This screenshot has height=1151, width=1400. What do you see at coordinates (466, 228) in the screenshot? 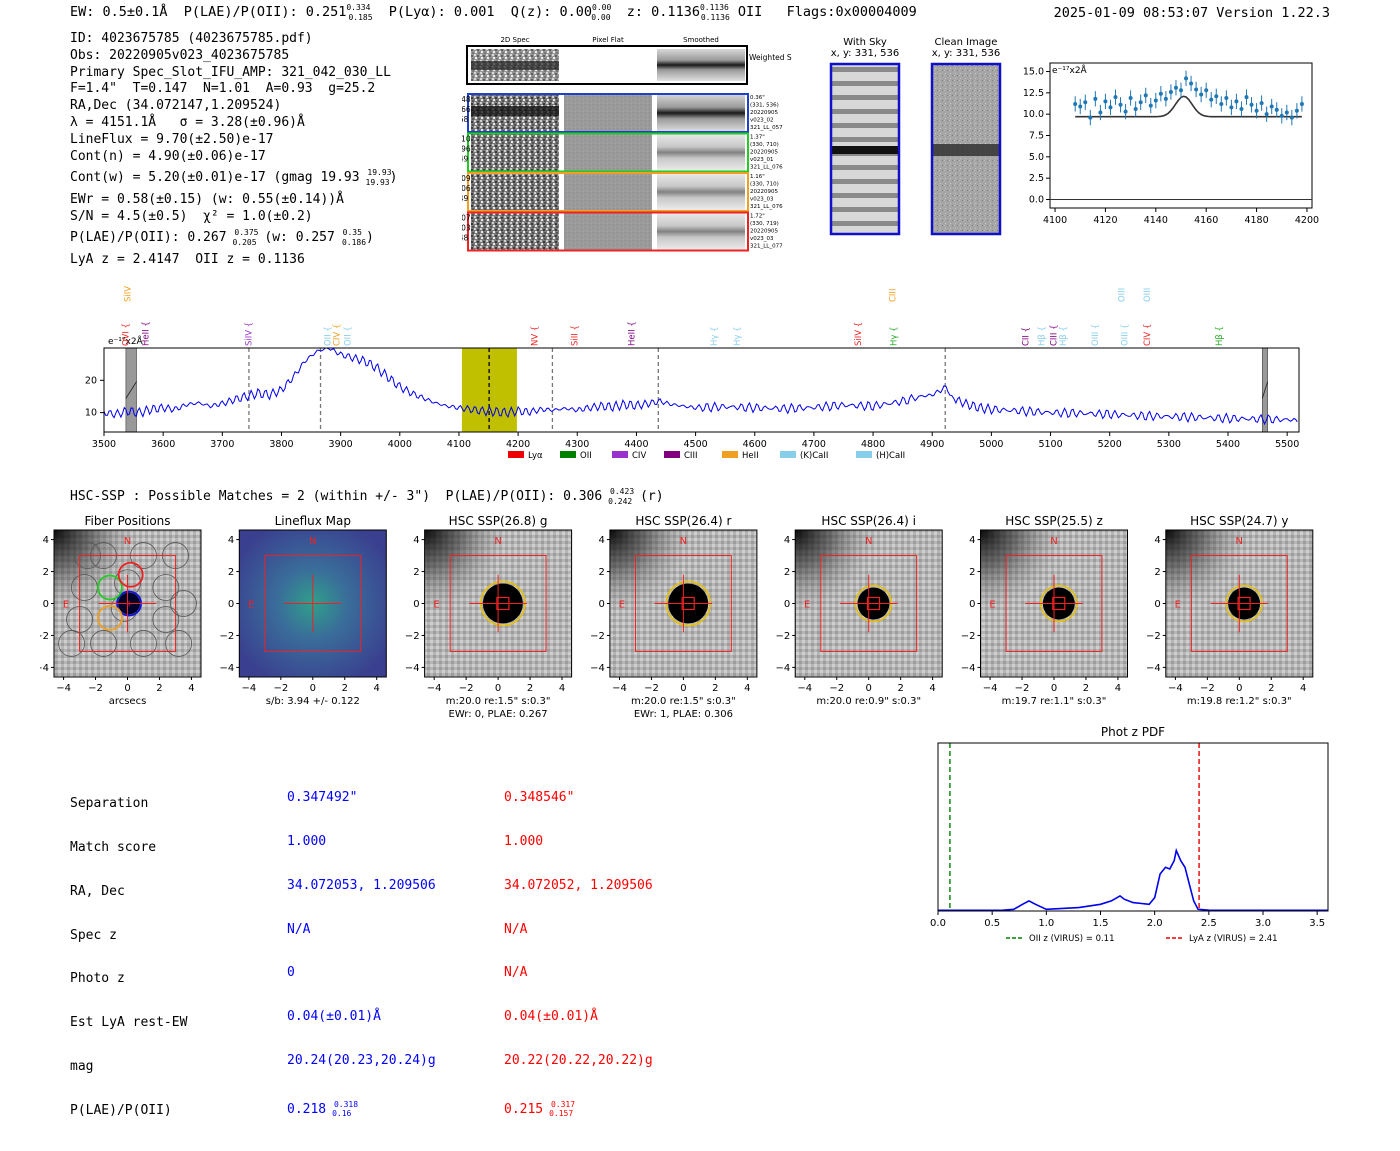
I see `cutout-row-value: 1.03` at bounding box center [466, 228].